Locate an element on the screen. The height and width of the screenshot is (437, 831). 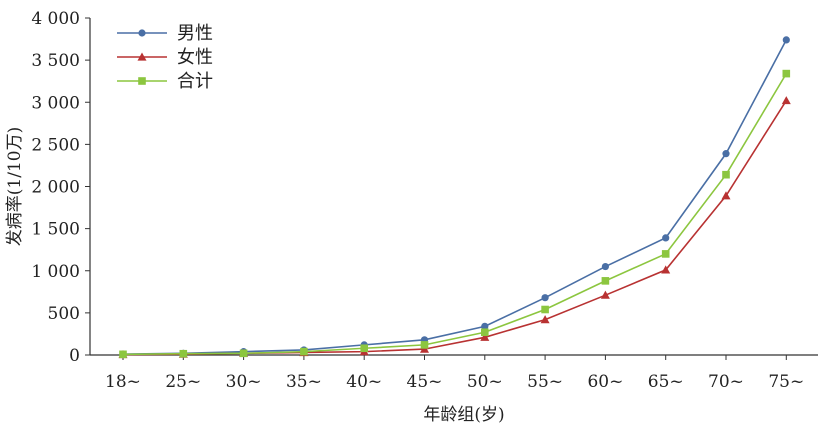
x-tick-label: 60~ is located at coordinates (605, 382).